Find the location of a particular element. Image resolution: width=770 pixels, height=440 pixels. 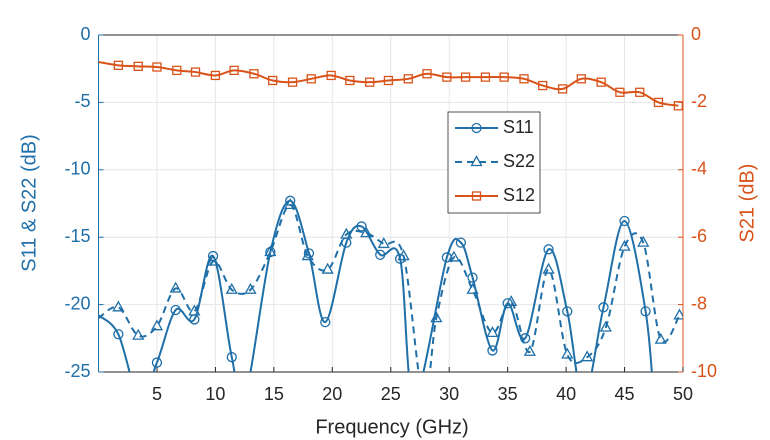

y2-tick-label: -8 is located at coordinates (699, 303).